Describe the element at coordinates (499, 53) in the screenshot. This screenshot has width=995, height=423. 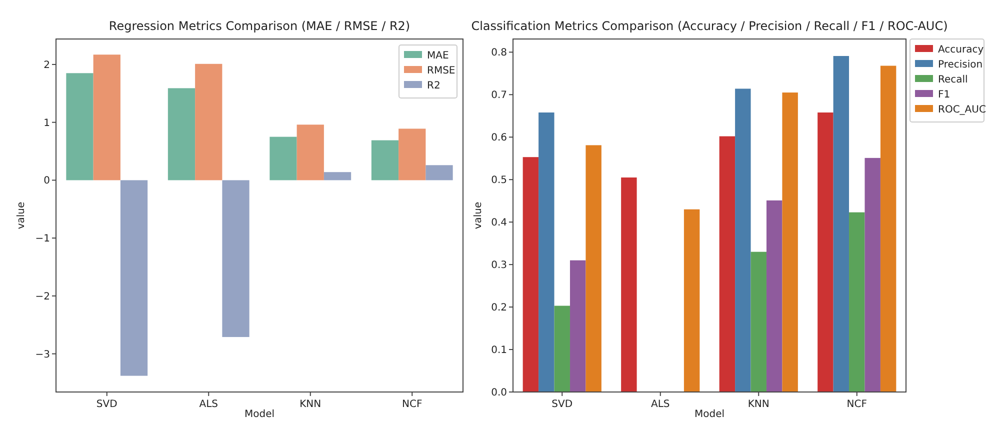
I see `y-tick-label: 0.8` at that location.